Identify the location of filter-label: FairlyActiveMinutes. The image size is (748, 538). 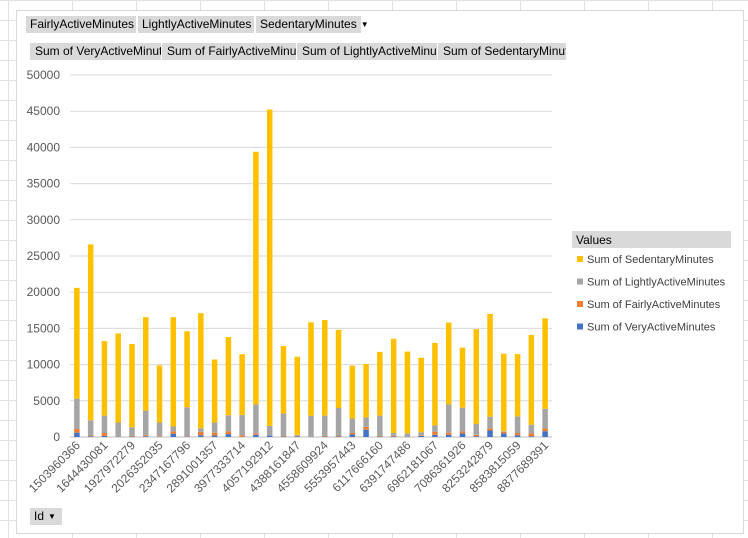
(82, 24).